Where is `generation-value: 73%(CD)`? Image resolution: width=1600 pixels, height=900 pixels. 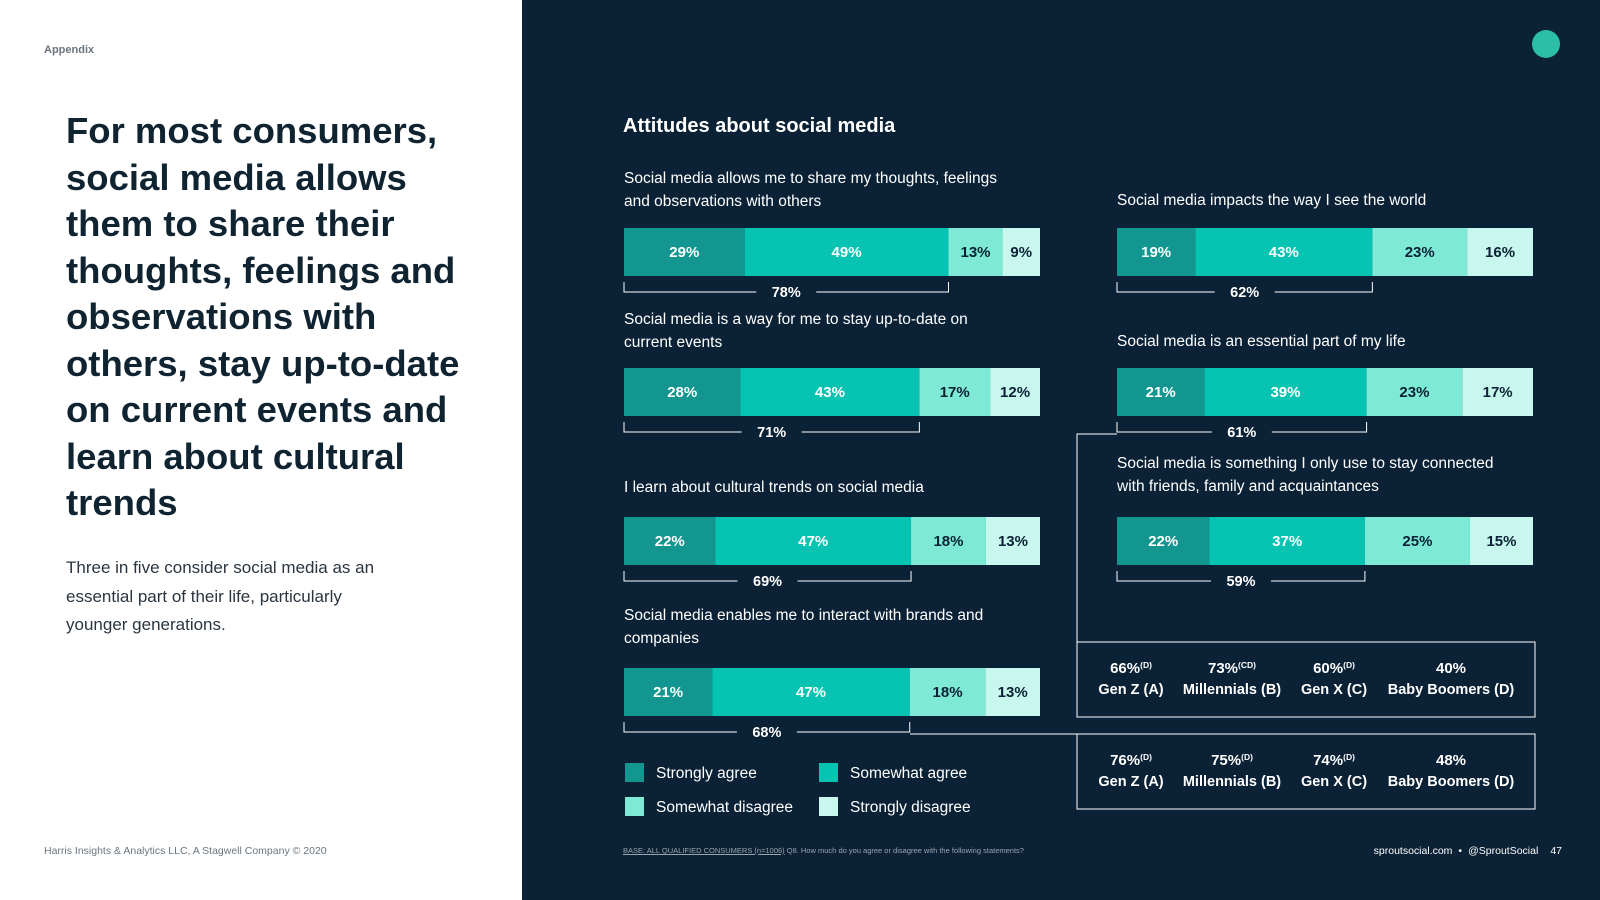 generation-value: 73%(CD) is located at coordinates (1232, 668).